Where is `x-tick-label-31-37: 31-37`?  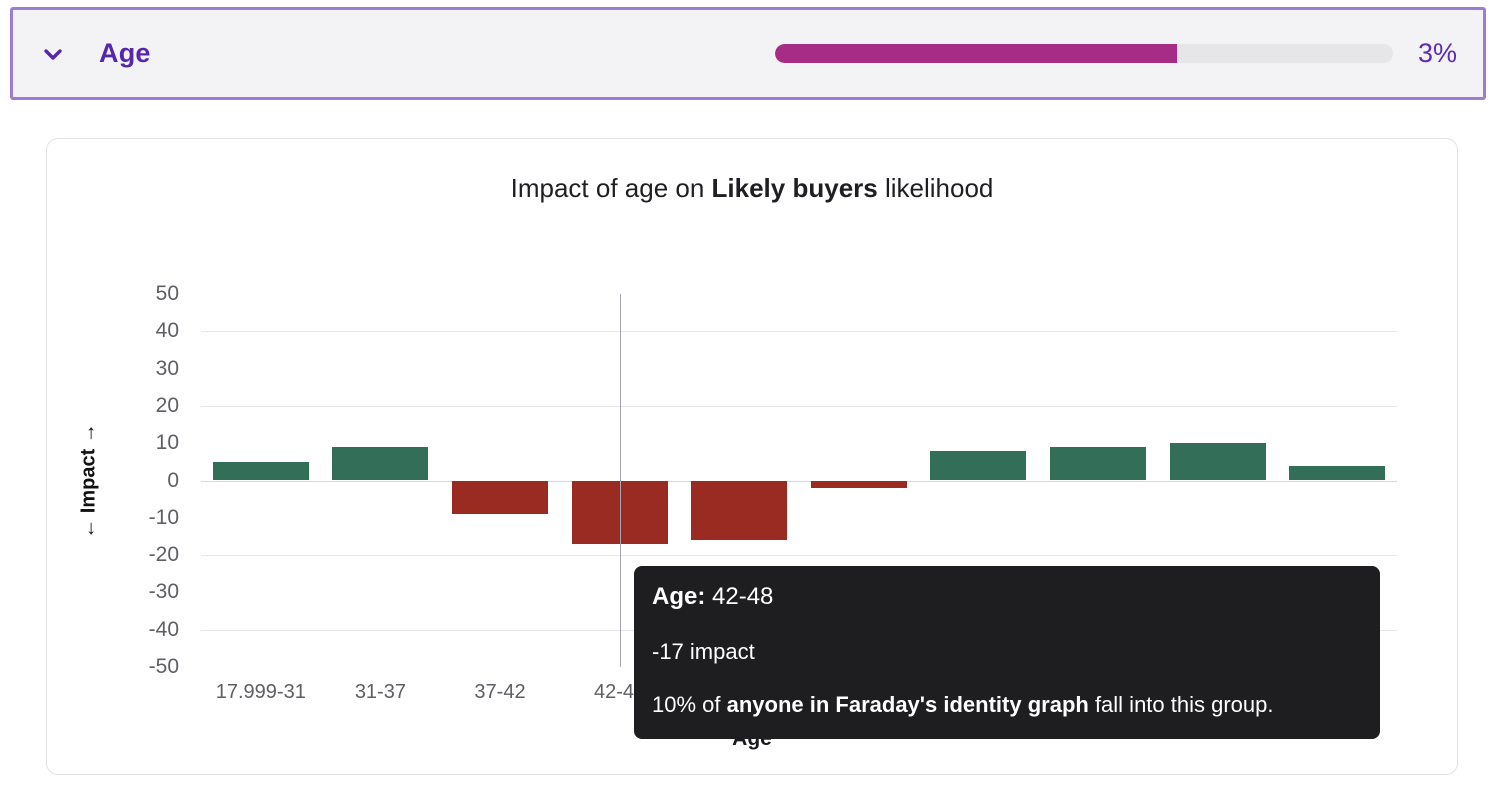 x-tick-label-31-37: 31-37 is located at coordinates (380, 692).